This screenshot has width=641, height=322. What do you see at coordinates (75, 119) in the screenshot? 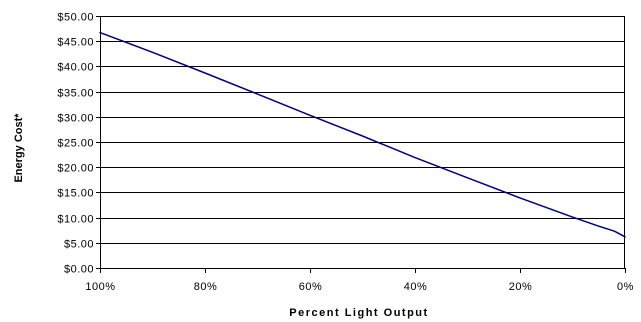
I see `y-tick-label-6: $30.00` at bounding box center [75, 119].